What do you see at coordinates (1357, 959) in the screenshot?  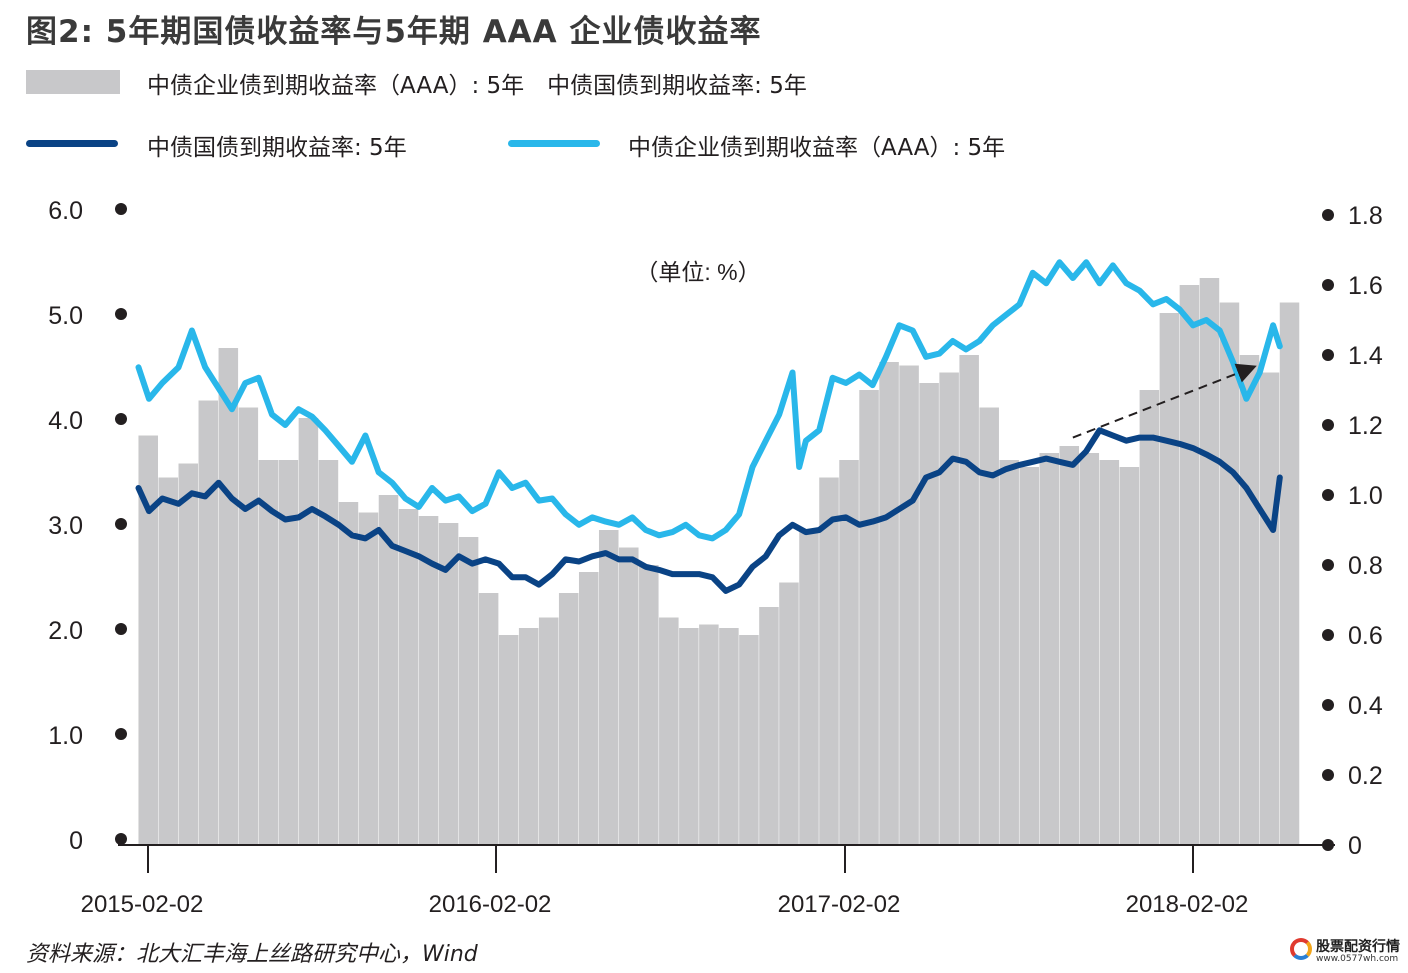 I see `watermark-url: www.0577wh.com` at bounding box center [1357, 959].